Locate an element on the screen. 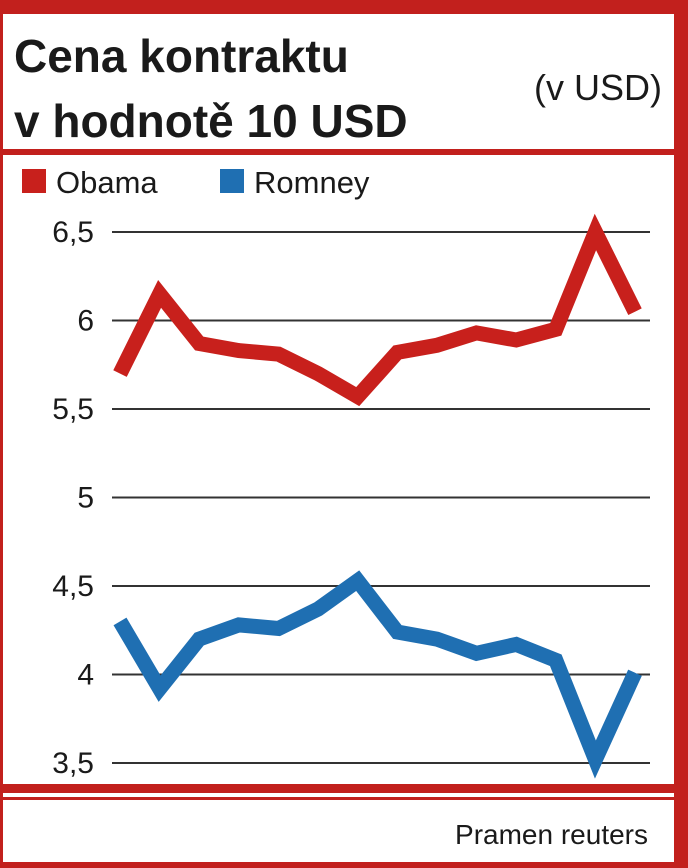  legend-swatch-obama is located at coordinates (34, 181).